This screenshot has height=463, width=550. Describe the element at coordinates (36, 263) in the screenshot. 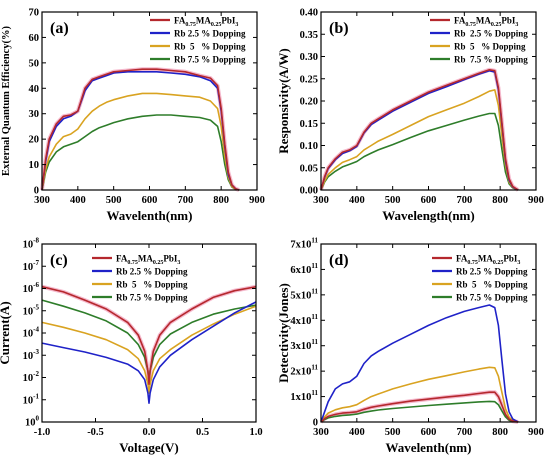

I see `tick-exponent: -7` at that location.